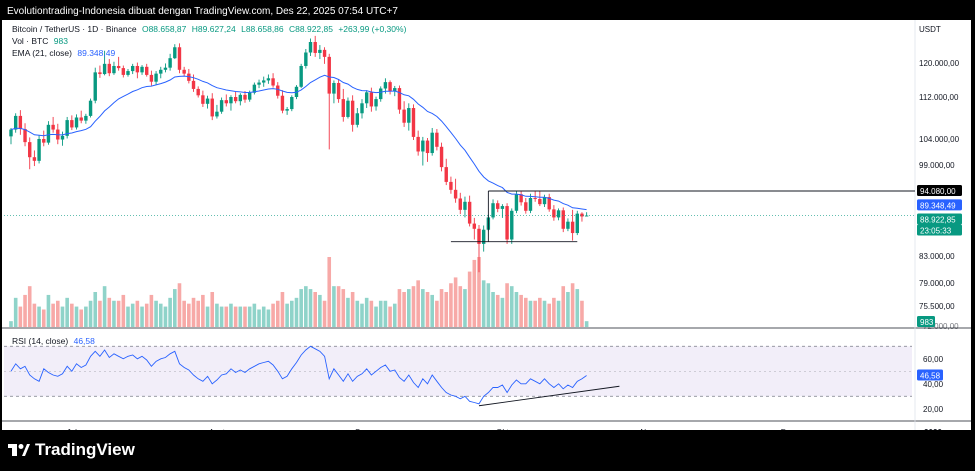 The height and width of the screenshot is (471, 975). Describe the element at coordinates (74, 29) in the screenshot. I see `symbol-title: Bitcoin / TetherUS · 1D · Binance` at that location.